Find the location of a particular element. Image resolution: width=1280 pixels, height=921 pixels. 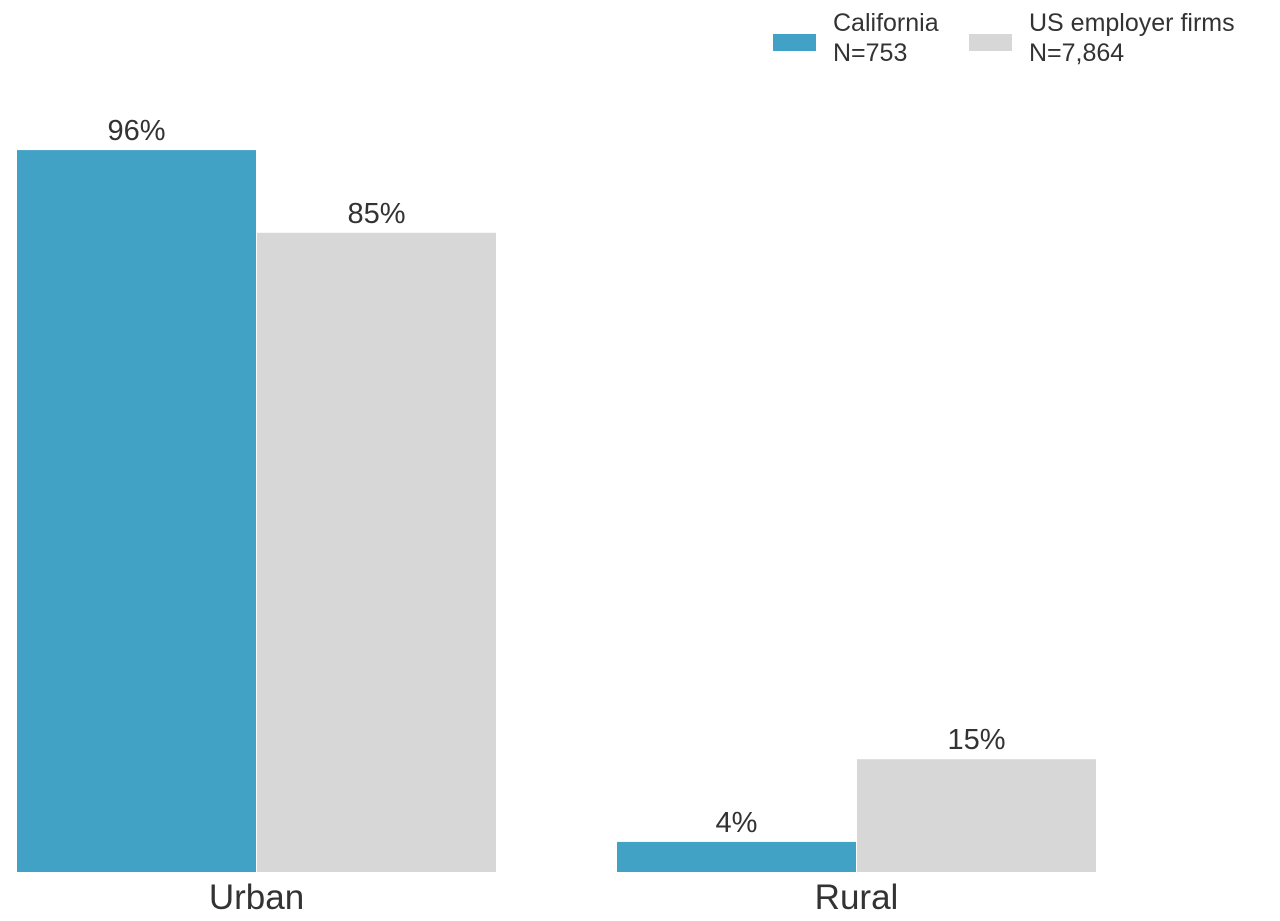

legend-n-us-employer-firms: N=7,864 is located at coordinates (1076, 53).